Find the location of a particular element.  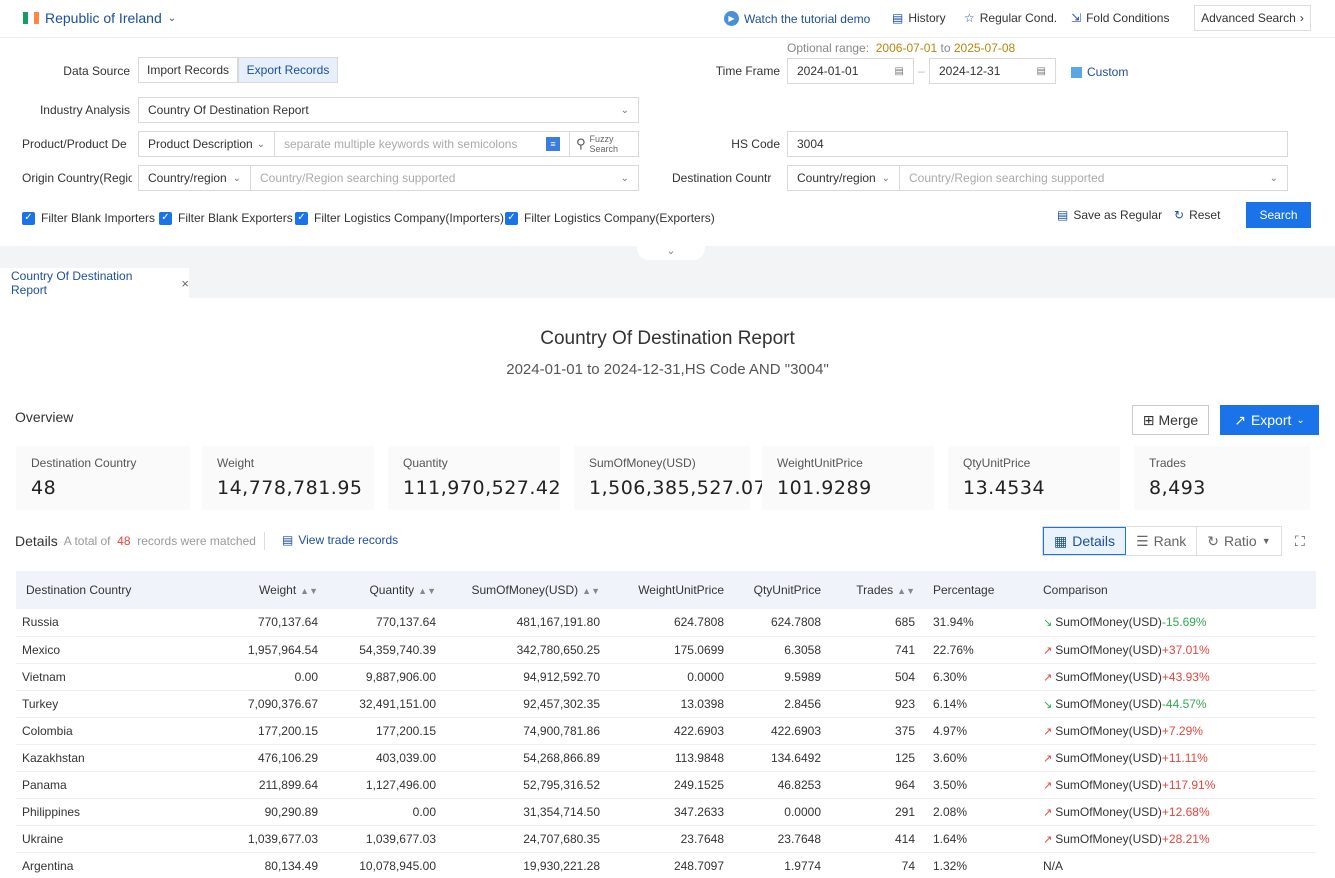

col-comparison: Comparison is located at coordinates (1173, 590).